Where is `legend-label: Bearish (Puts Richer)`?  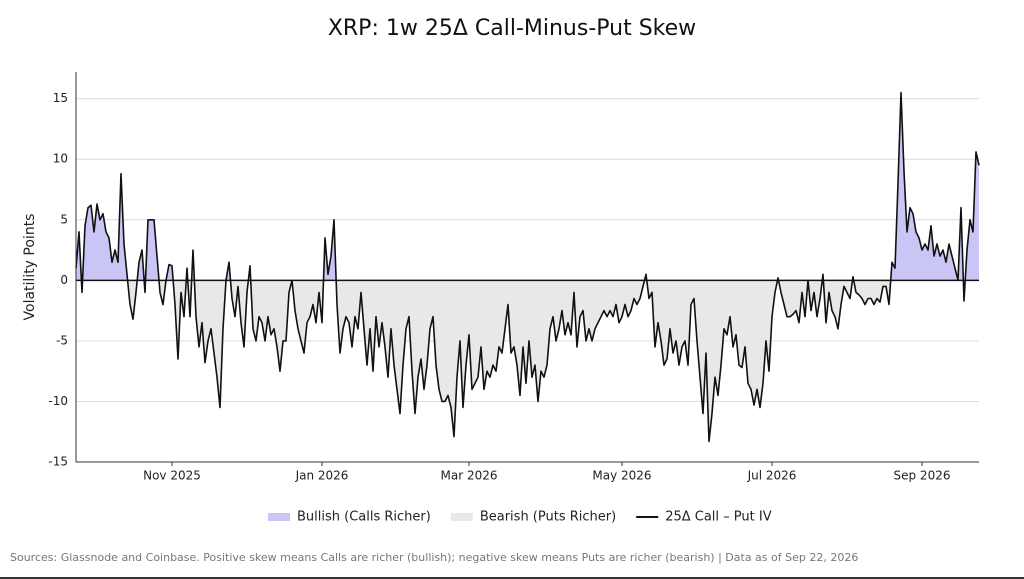
legend-label: Bearish (Puts Richer) is located at coordinates (548, 517).